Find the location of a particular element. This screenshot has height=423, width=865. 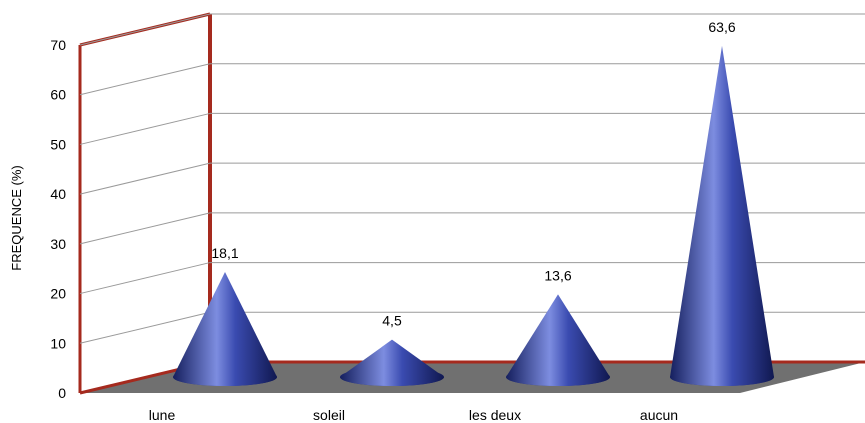

category-label: les deux is located at coordinates (495, 415).